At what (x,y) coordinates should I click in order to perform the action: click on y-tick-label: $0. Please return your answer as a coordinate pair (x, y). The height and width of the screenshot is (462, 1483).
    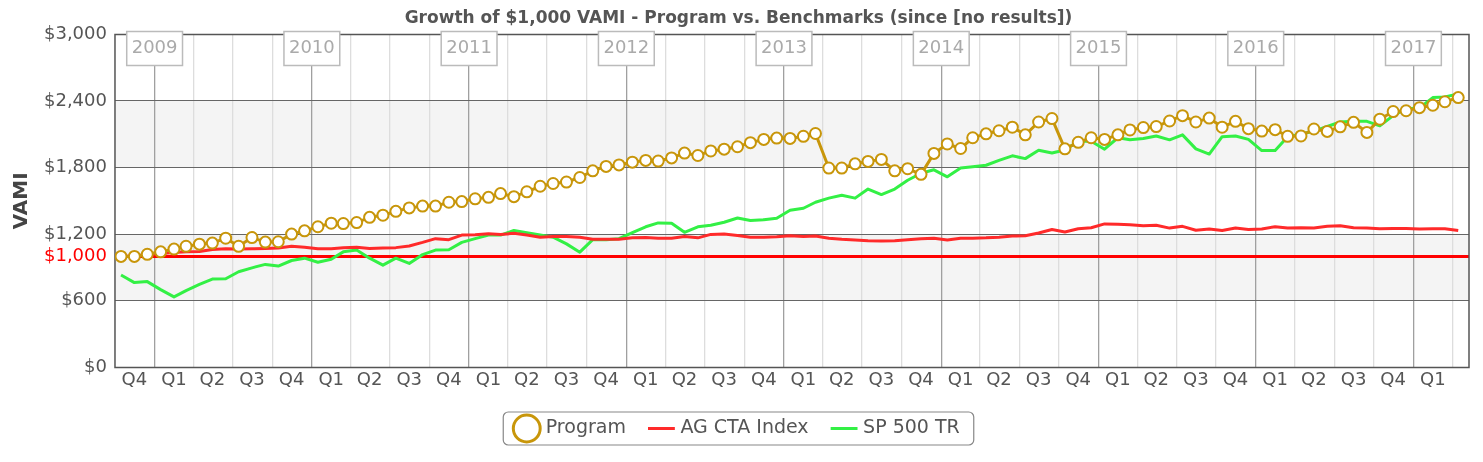
    Looking at the image, I should click on (95, 366).